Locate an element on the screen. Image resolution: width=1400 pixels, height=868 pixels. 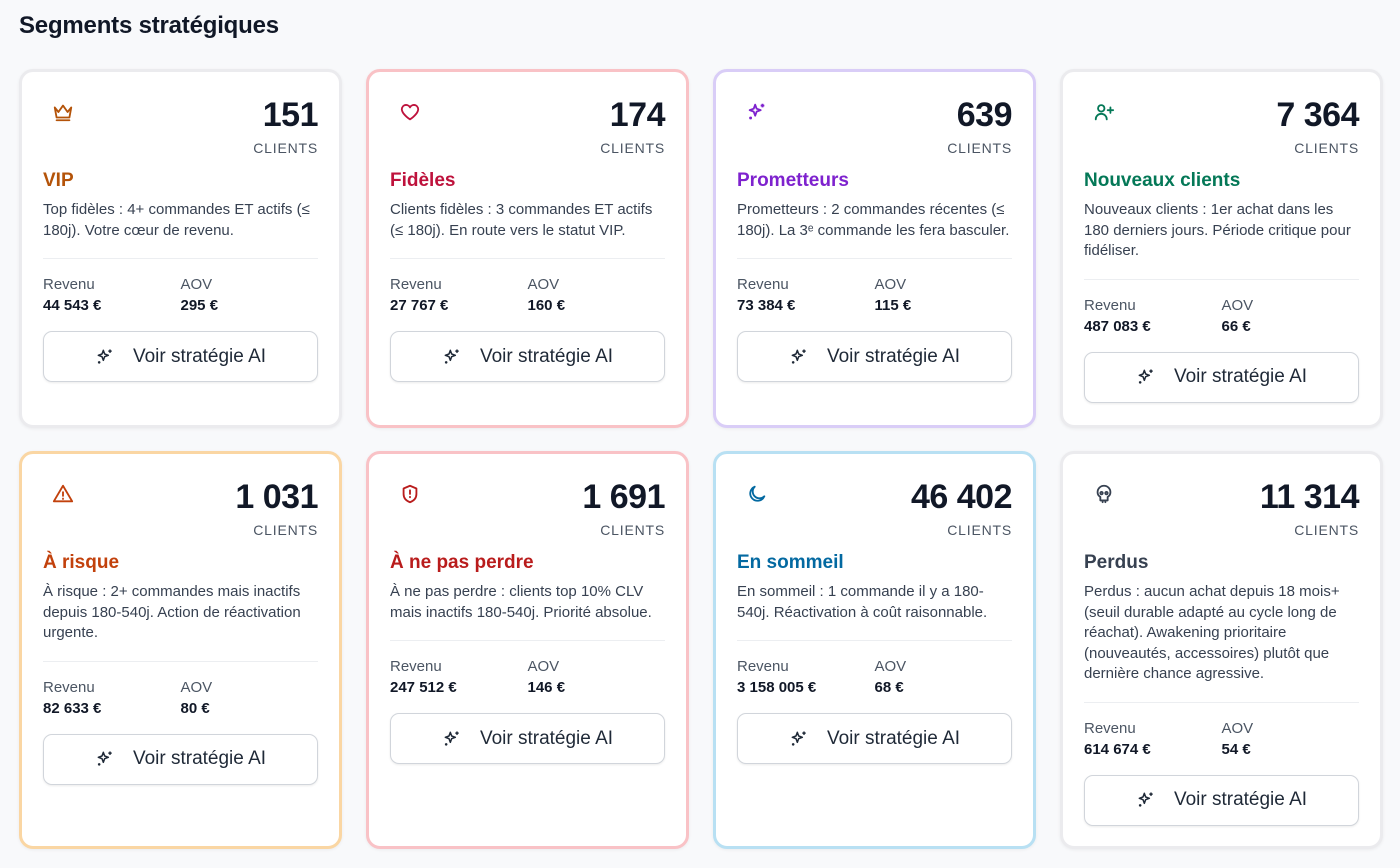
aov-value: 68 € is located at coordinates (889, 687).